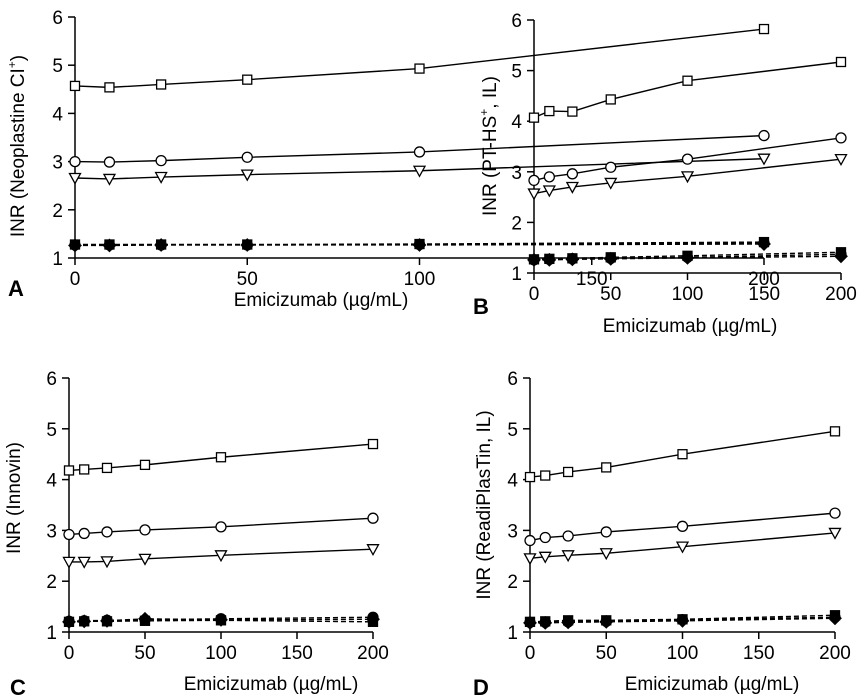  Describe the element at coordinates (18, 58) in the screenshot. I see `y-axis-title-a-end: )` at that location.